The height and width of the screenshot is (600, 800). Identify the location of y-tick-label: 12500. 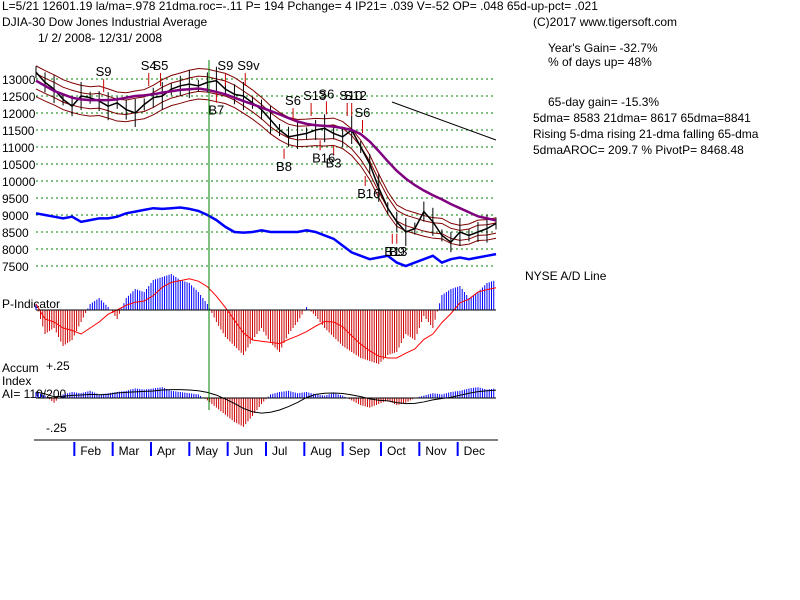
(19, 97).